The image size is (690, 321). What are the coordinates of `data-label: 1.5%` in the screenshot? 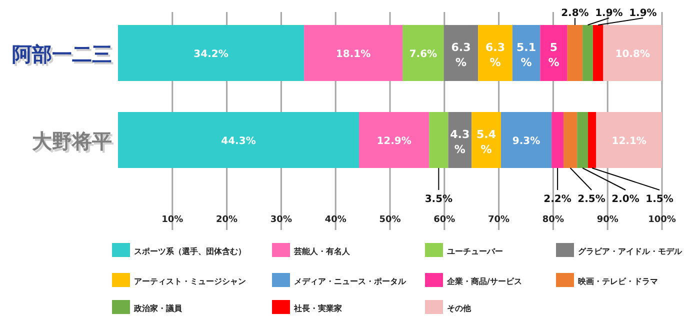 It's located at (660, 199).